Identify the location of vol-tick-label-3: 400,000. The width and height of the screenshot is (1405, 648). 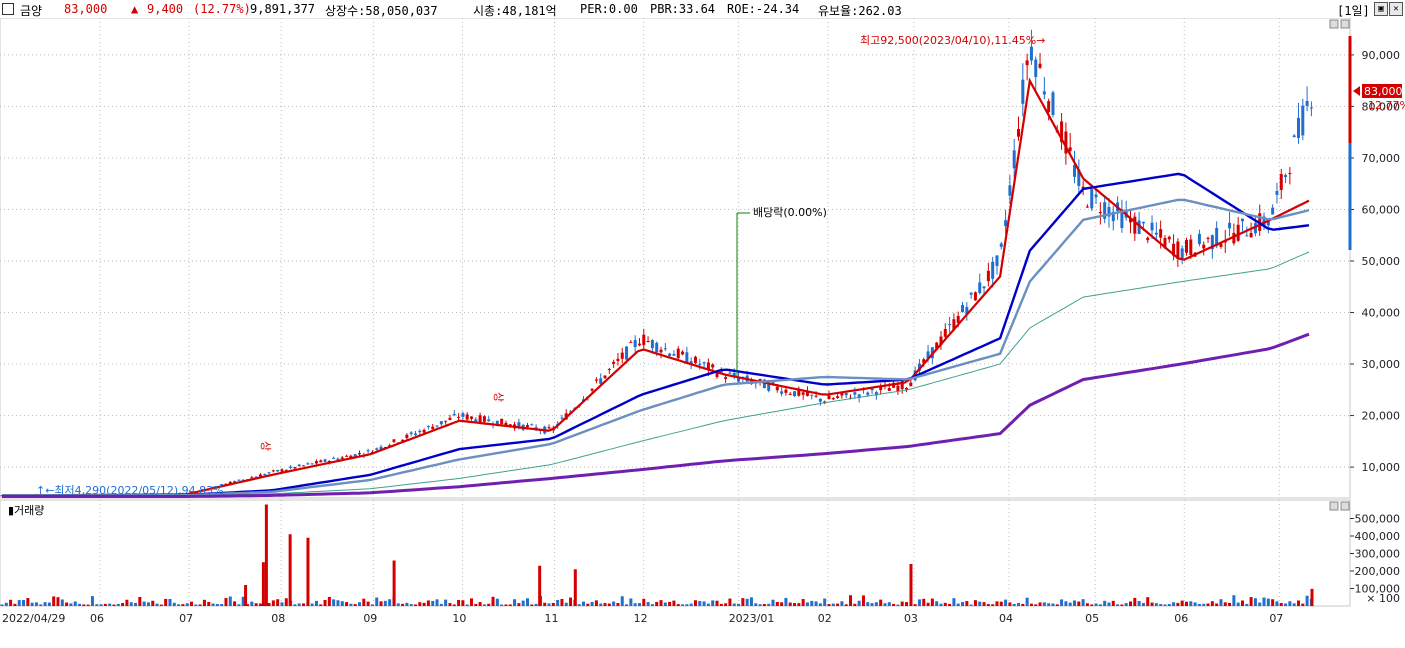
(1378, 536).